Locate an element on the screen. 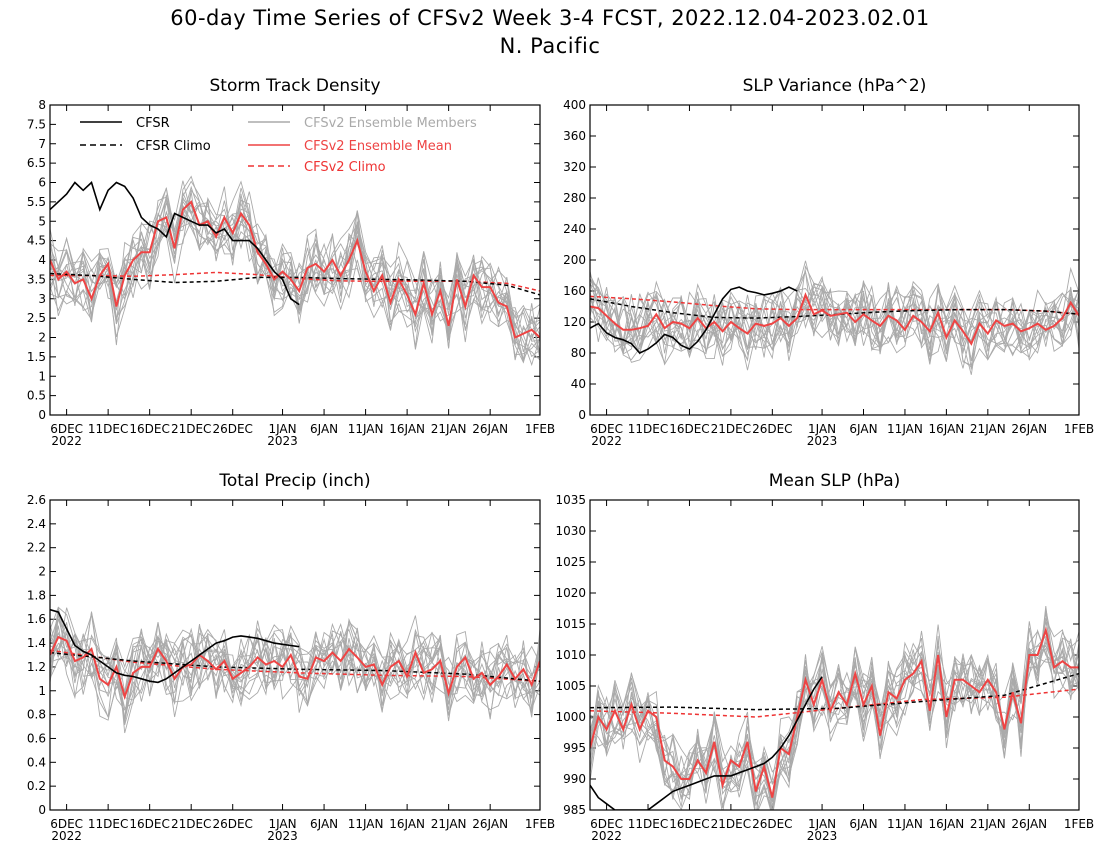 This screenshot has width=1100, height=850. panel-title: Total Precip (inch) is located at coordinates (294, 481).